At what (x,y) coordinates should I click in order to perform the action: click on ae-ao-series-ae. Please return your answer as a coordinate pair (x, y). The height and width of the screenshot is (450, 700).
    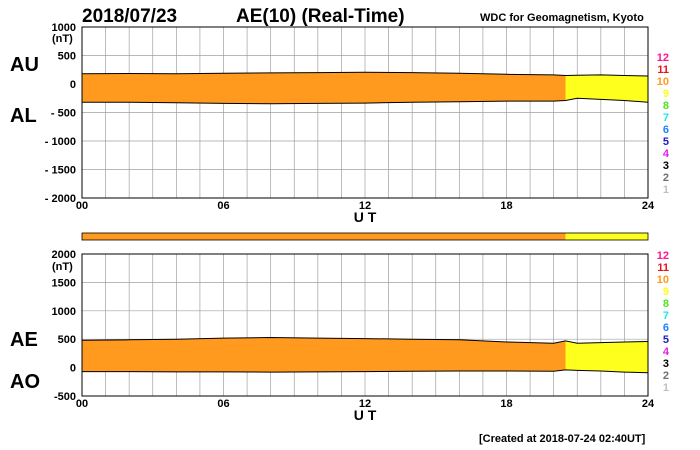
    Looking at the image, I should click on (365, 340).